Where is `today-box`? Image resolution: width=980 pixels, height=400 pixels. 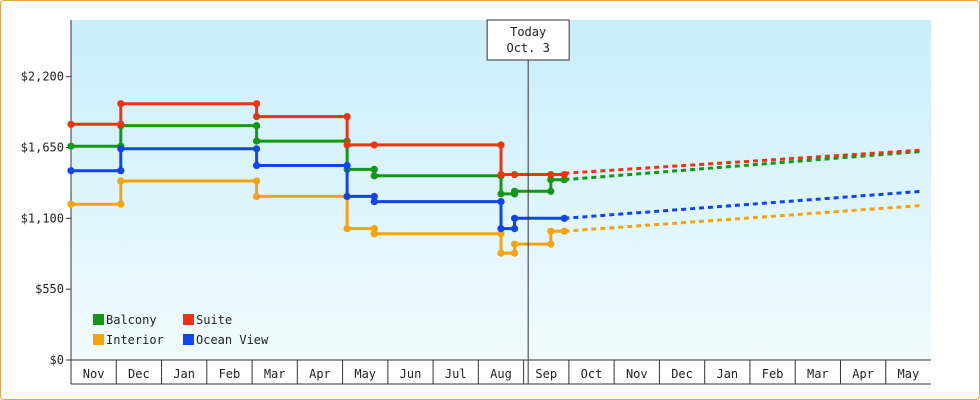
today-box is located at coordinates (528, 40).